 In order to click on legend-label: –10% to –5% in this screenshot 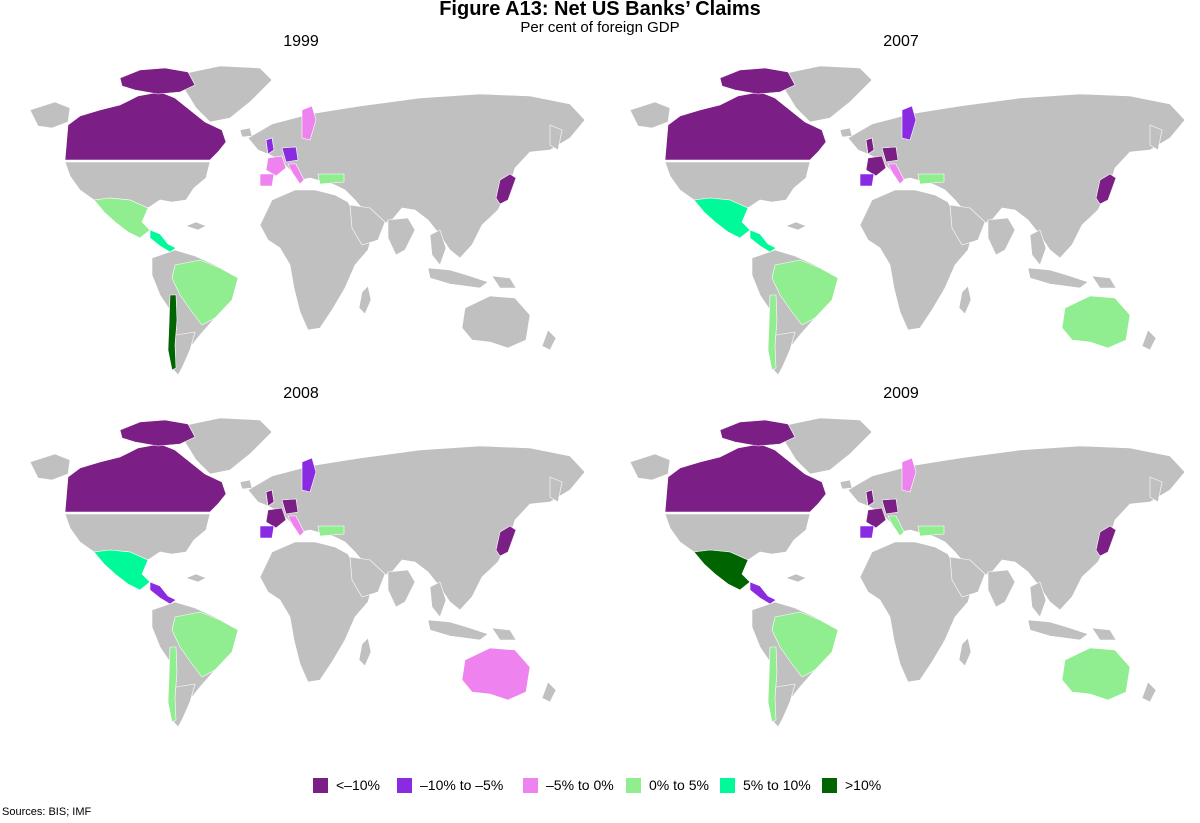, I will do `click(462, 785)`.